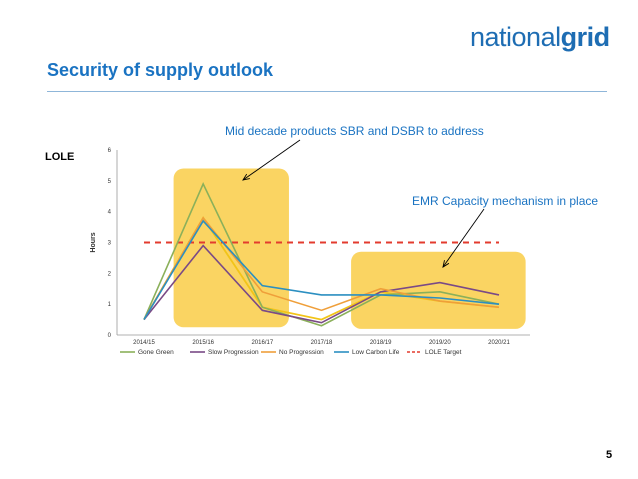  Describe the element at coordinates (203, 343) in the screenshot. I see `x-tick-label-2015-16: 2015/16` at that location.